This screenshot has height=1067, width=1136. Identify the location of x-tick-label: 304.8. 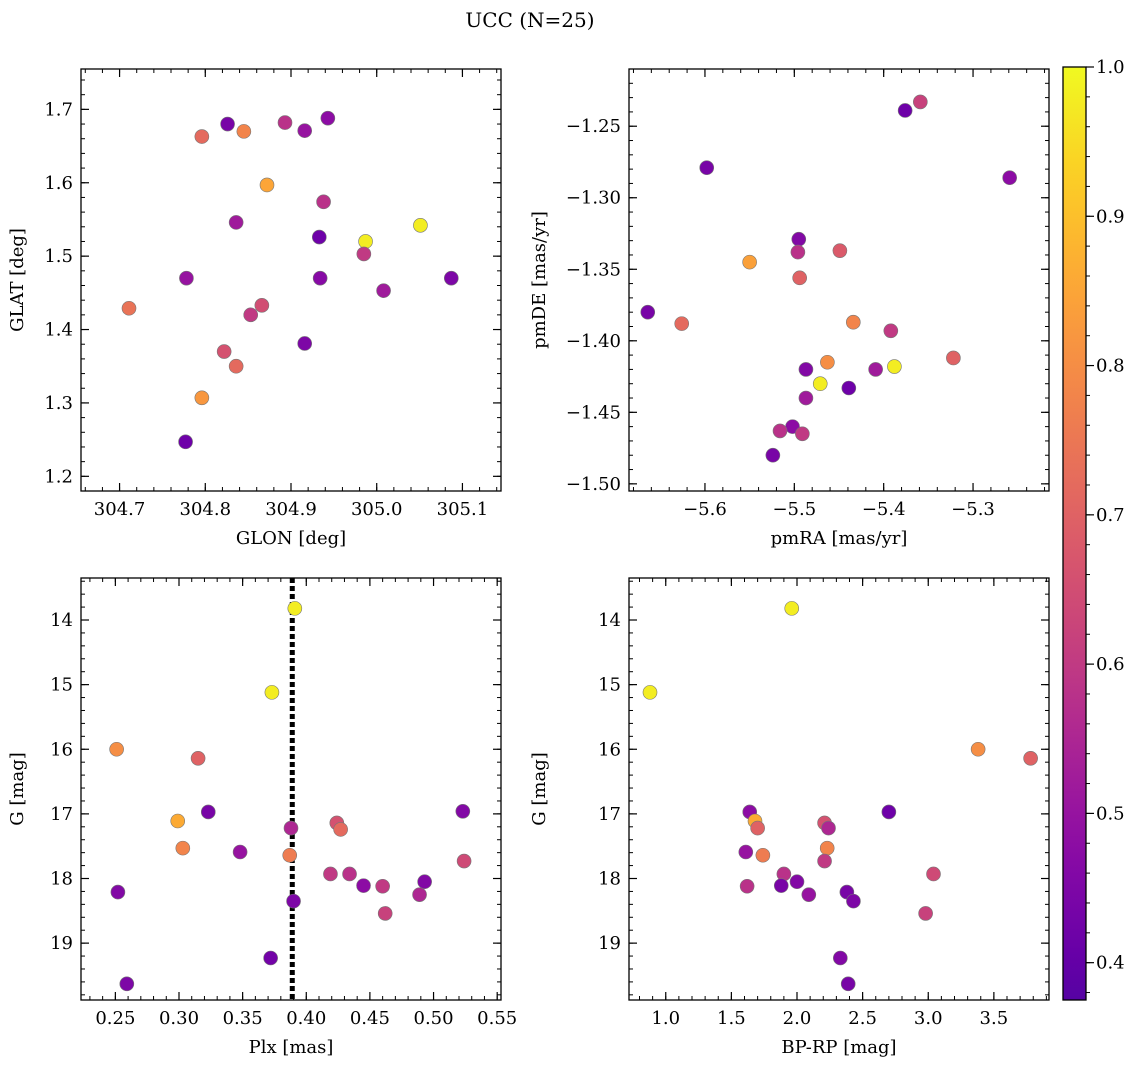
(206, 509).